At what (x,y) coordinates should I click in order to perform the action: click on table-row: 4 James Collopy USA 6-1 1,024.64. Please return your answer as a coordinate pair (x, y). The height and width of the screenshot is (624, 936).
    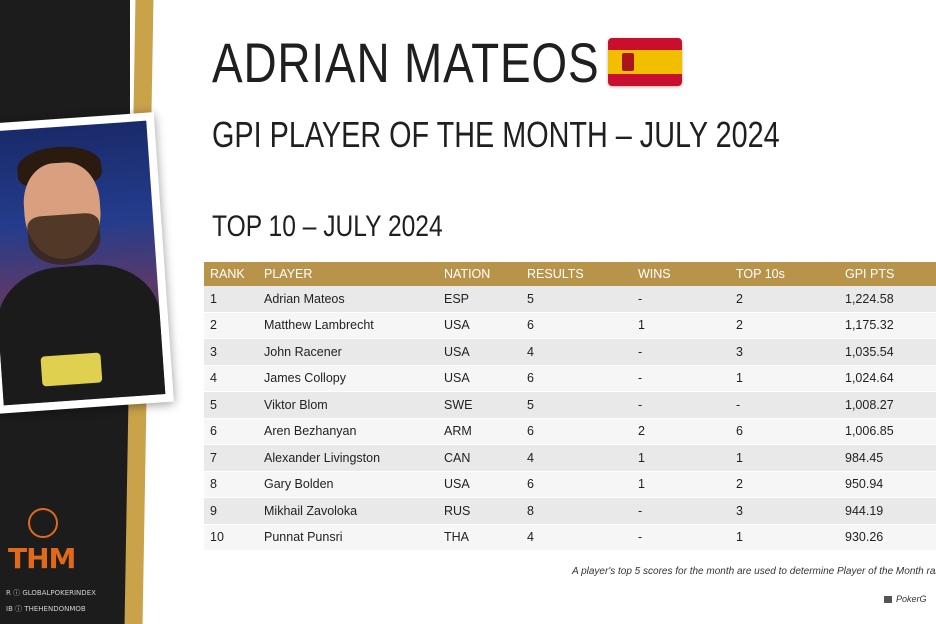
    Looking at the image, I should click on (570, 378).